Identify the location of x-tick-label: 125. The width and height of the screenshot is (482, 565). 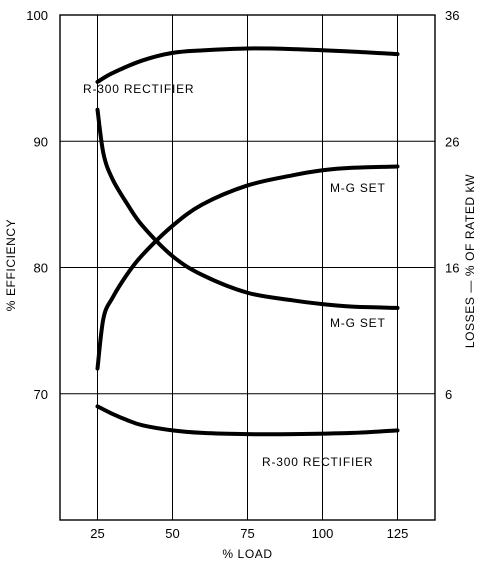
(398, 533).